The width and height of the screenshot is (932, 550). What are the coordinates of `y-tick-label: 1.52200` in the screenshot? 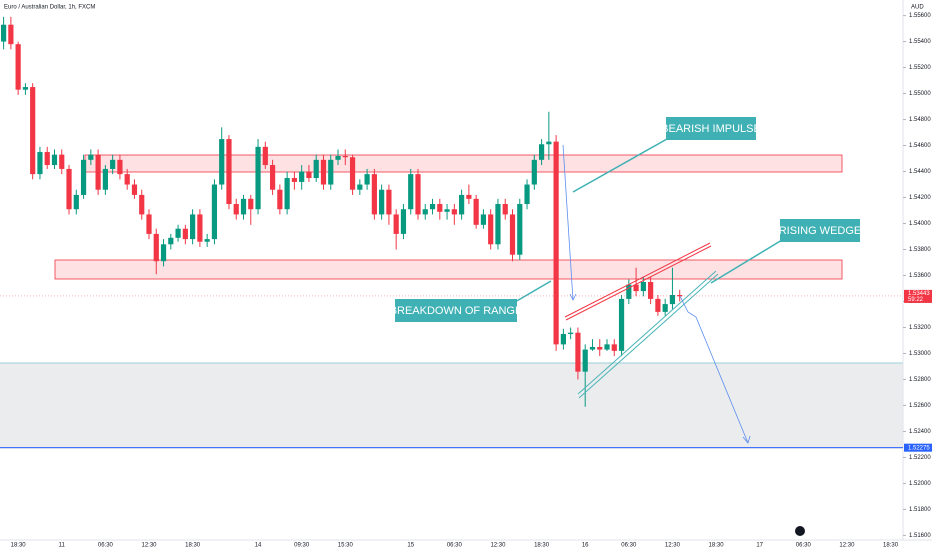 It's located at (920, 458).